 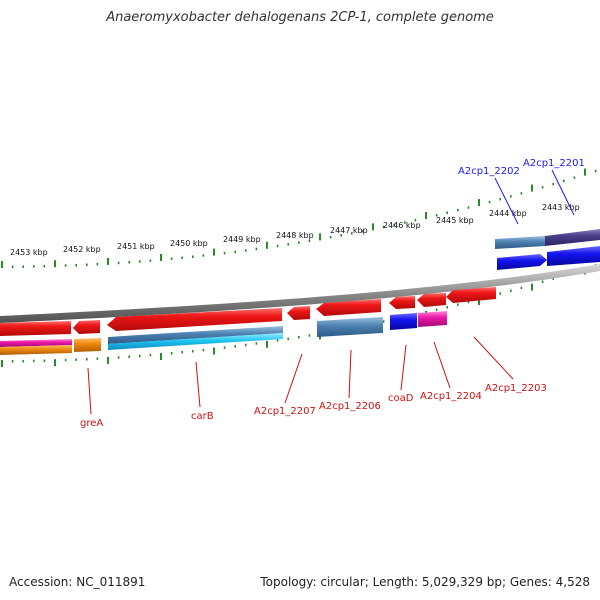 What do you see at coordinates (87, 345) in the screenshot?
I see `feature-orange-grea` at bounding box center [87, 345].